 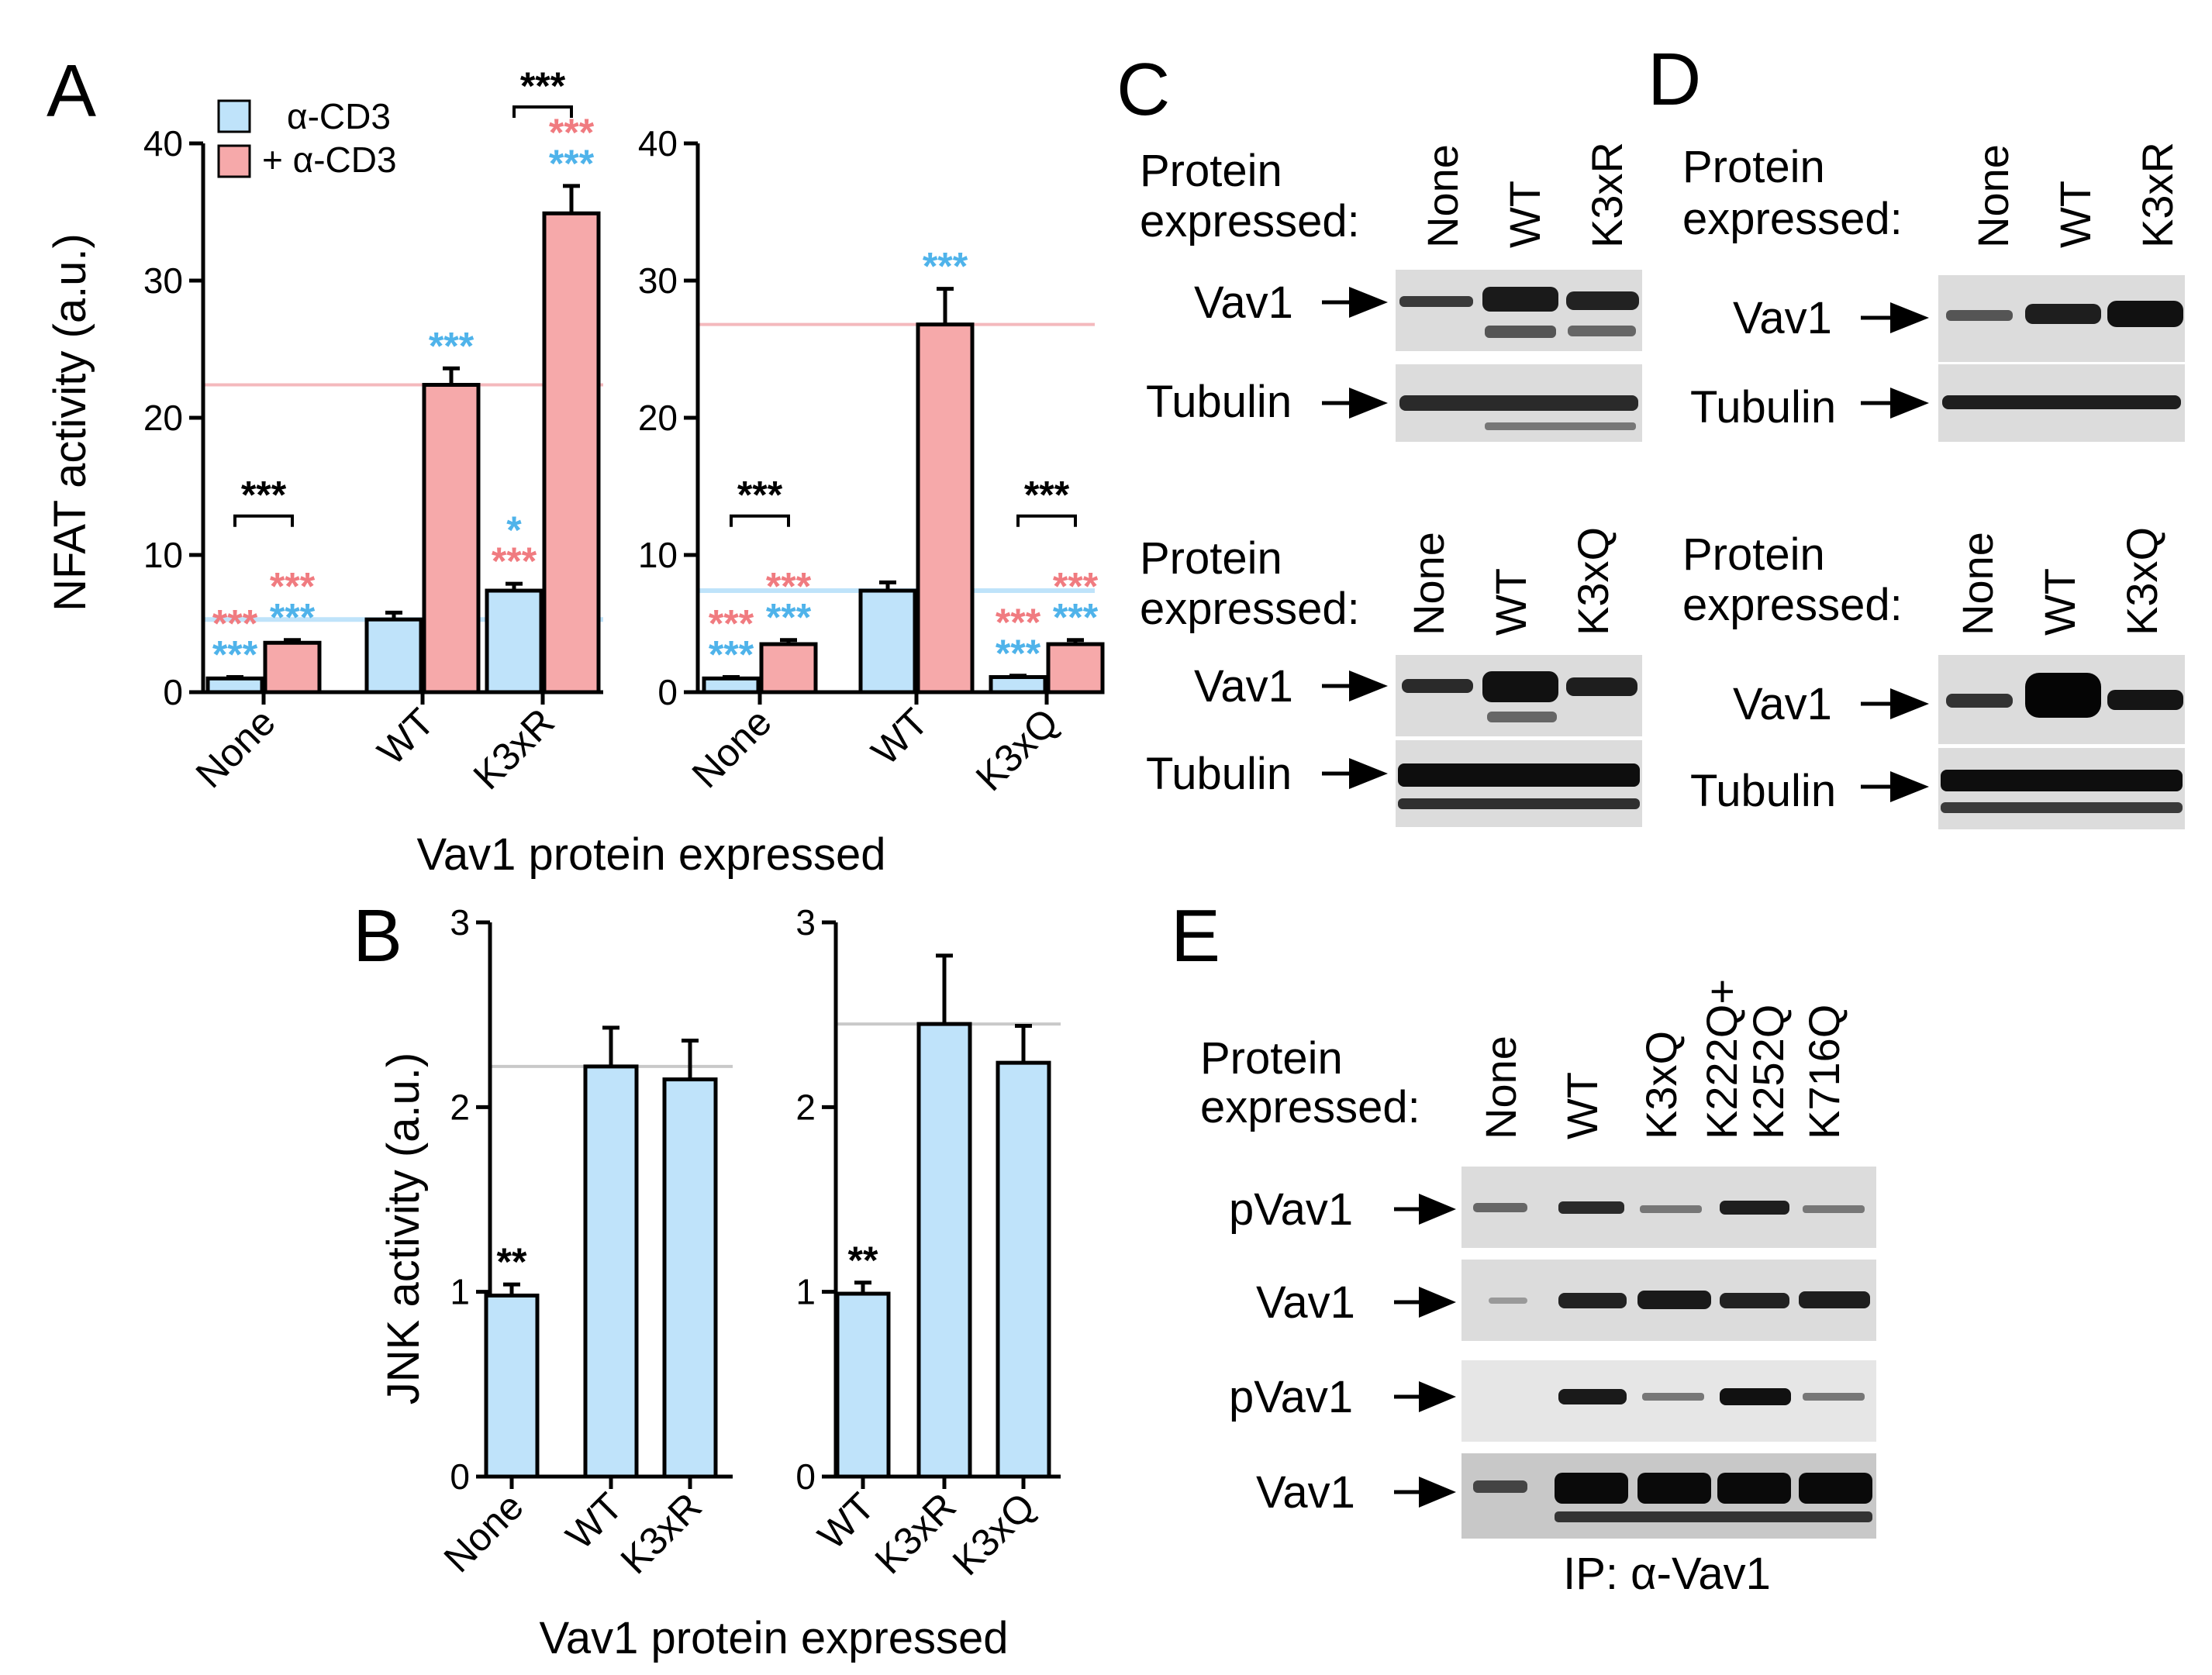 I want to click on blot-e-header-line2: expressed:, so click(x=1310, y=1107).